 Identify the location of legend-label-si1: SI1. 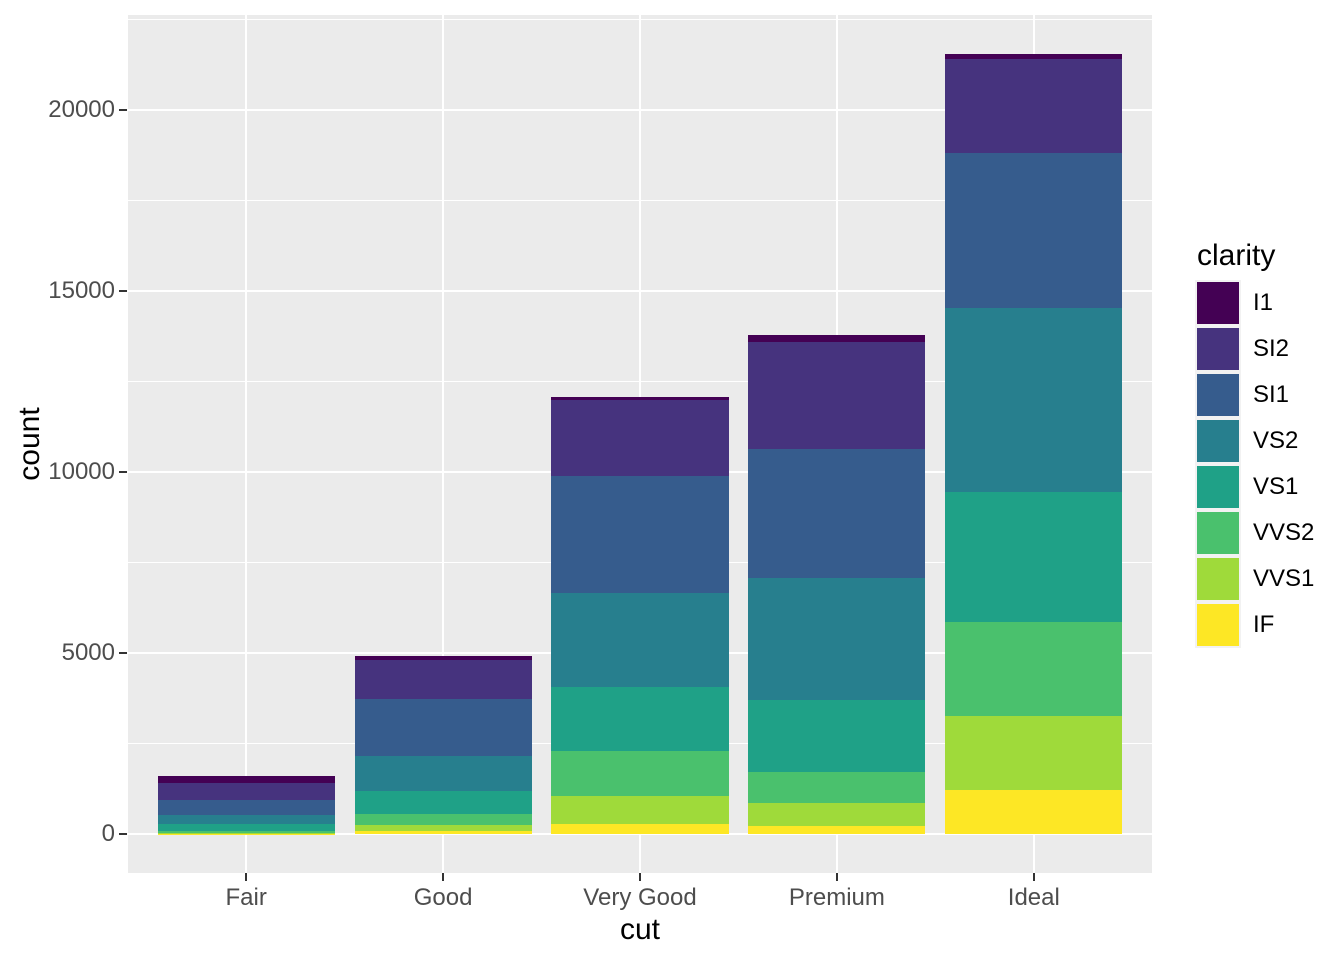
(1271, 394).